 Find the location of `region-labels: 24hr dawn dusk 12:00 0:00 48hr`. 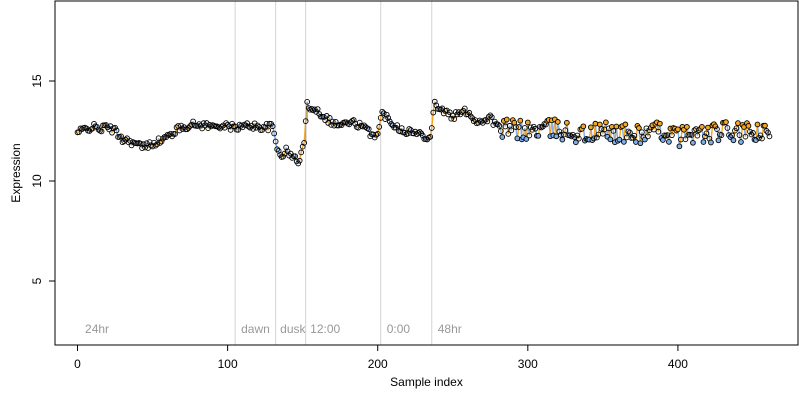

region-labels: 24hr dawn dusk 12:00 0:00 48hr is located at coordinates (273, 329).